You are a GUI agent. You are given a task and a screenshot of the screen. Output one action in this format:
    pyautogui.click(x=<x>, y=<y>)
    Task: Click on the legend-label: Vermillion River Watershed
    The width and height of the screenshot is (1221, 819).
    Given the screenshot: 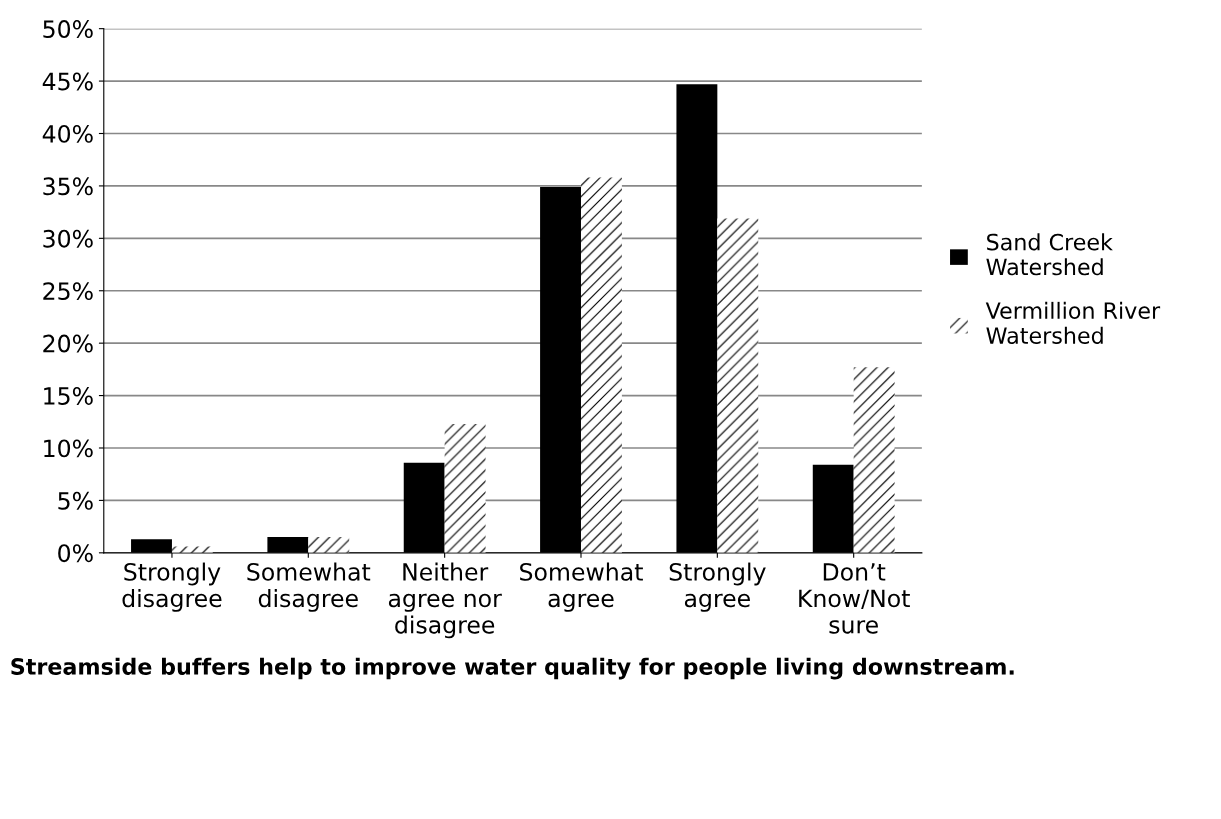 What is the action you would take?
    pyautogui.click(x=1073, y=322)
    